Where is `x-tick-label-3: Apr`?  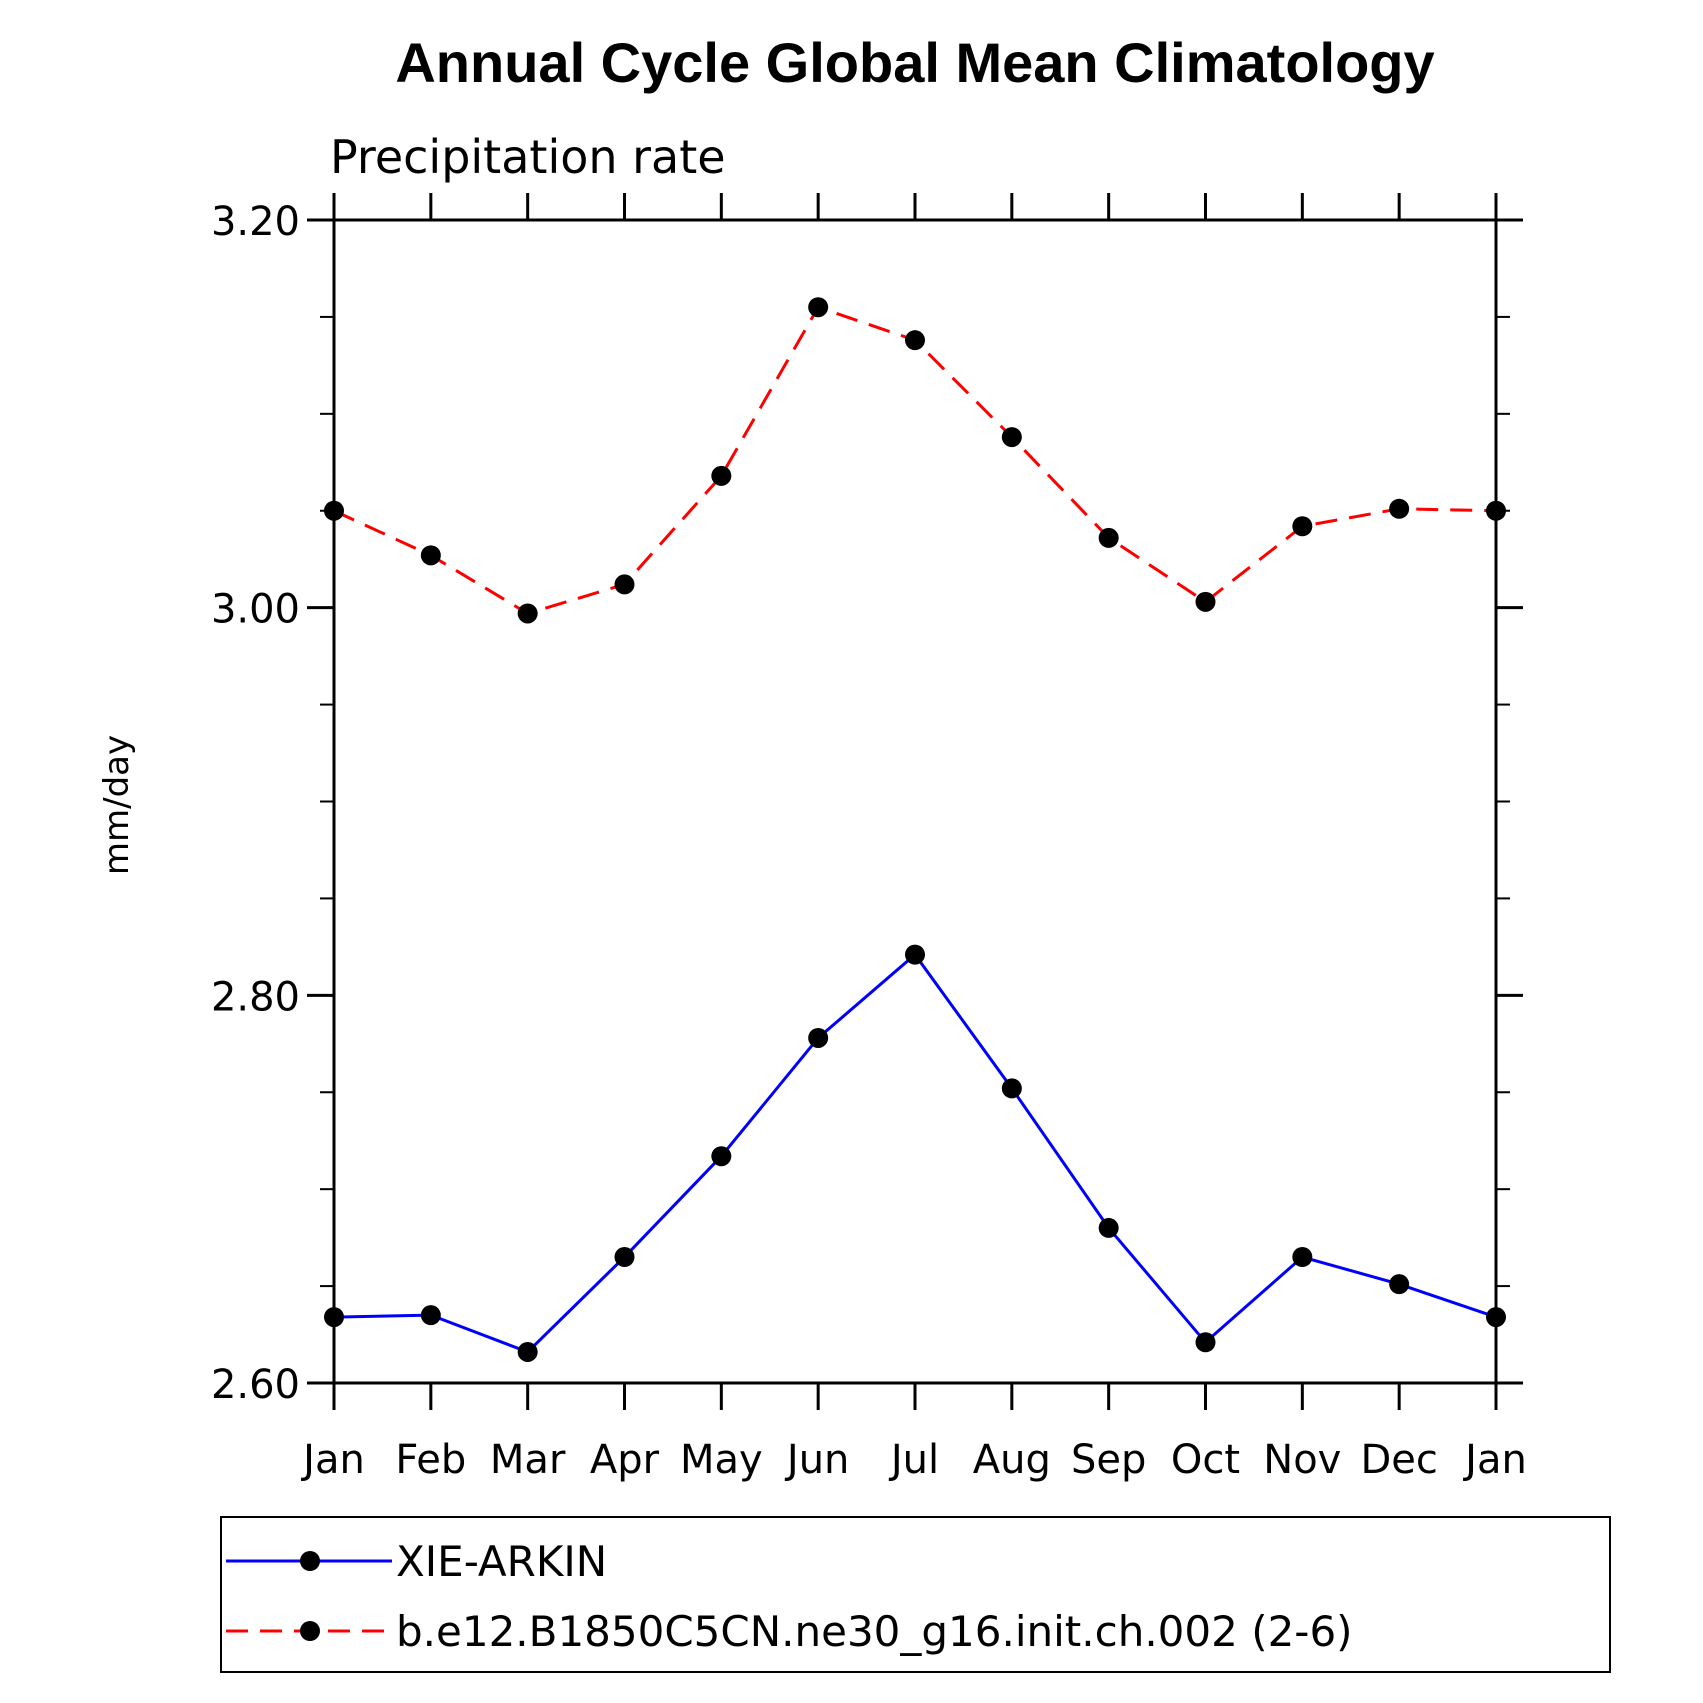 x-tick-label-3: Apr is located at coordinates (625, 1460).